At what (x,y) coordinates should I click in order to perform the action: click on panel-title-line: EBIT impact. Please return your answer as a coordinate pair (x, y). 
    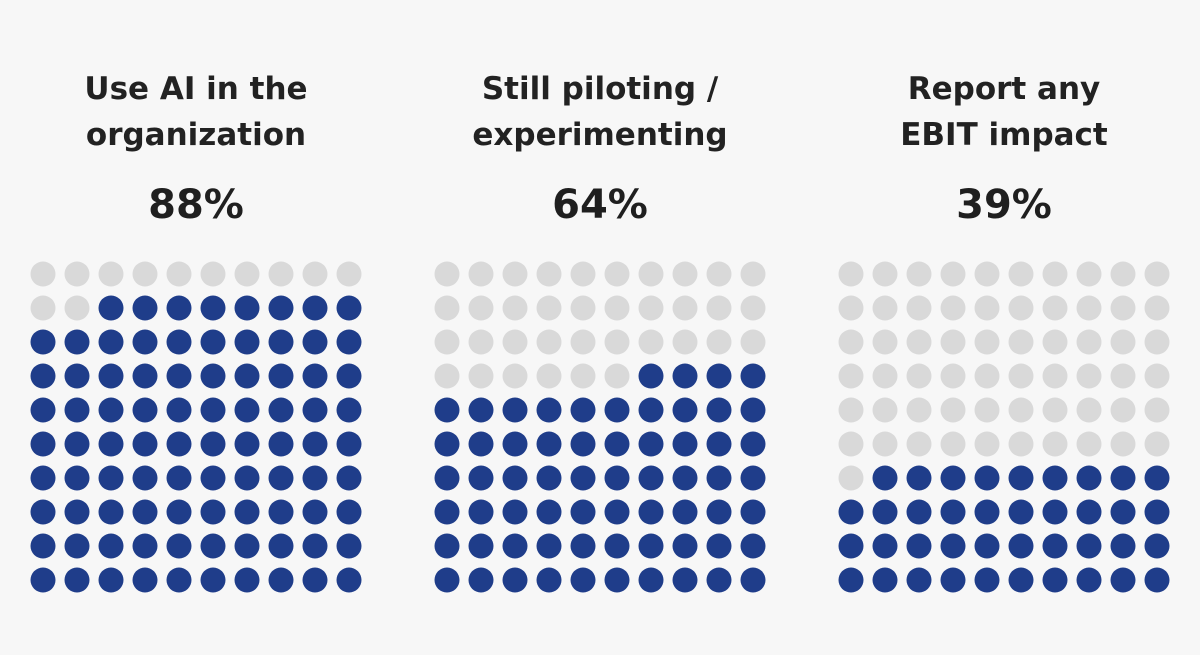
    Looking at the image, I should click on (1004, 135).